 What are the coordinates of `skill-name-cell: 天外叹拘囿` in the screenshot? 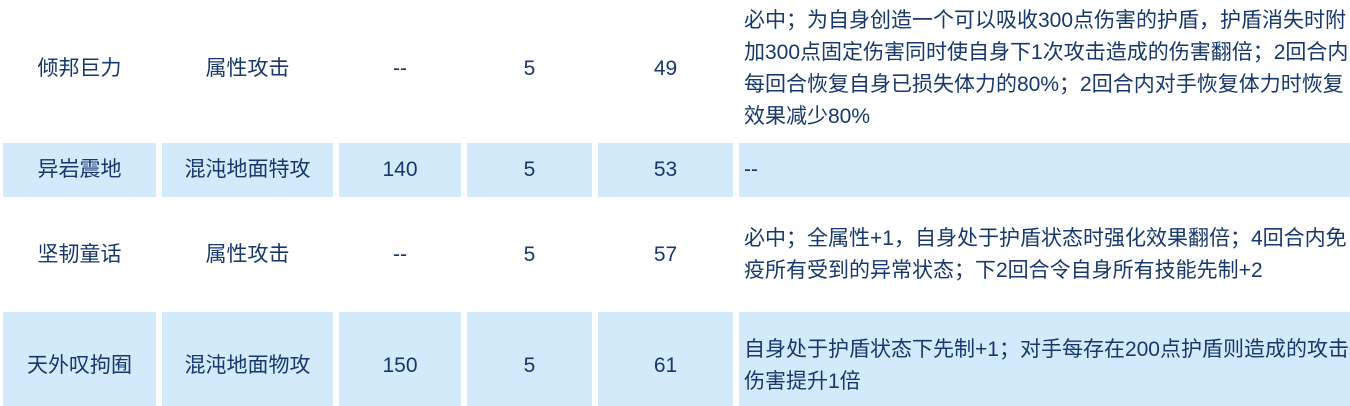 It's located at (79, 359).